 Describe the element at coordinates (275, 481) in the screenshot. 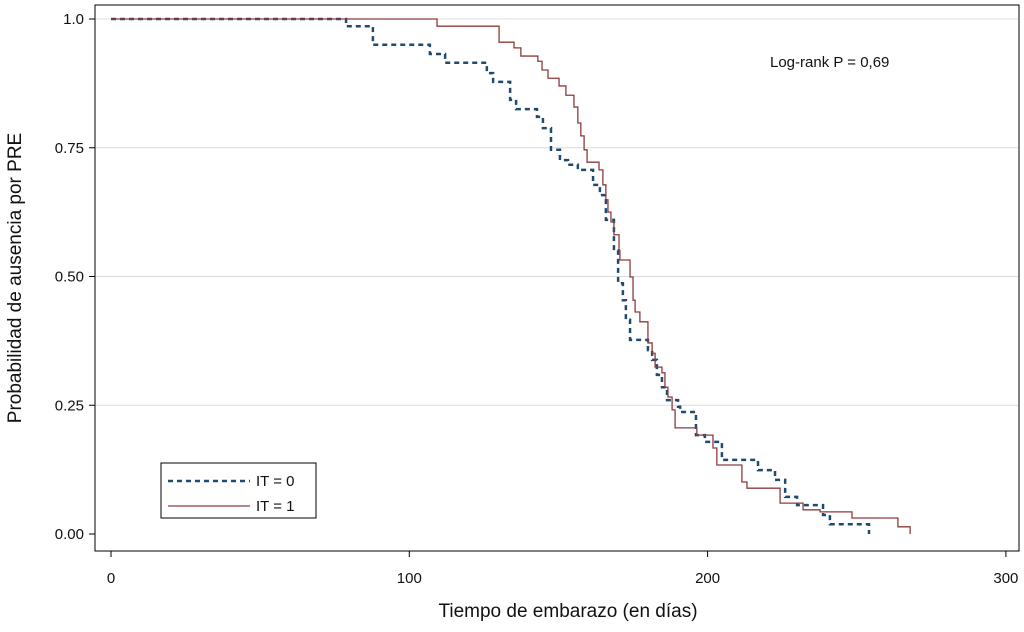

I see `legend-label-it0: IT = 0` at that location.